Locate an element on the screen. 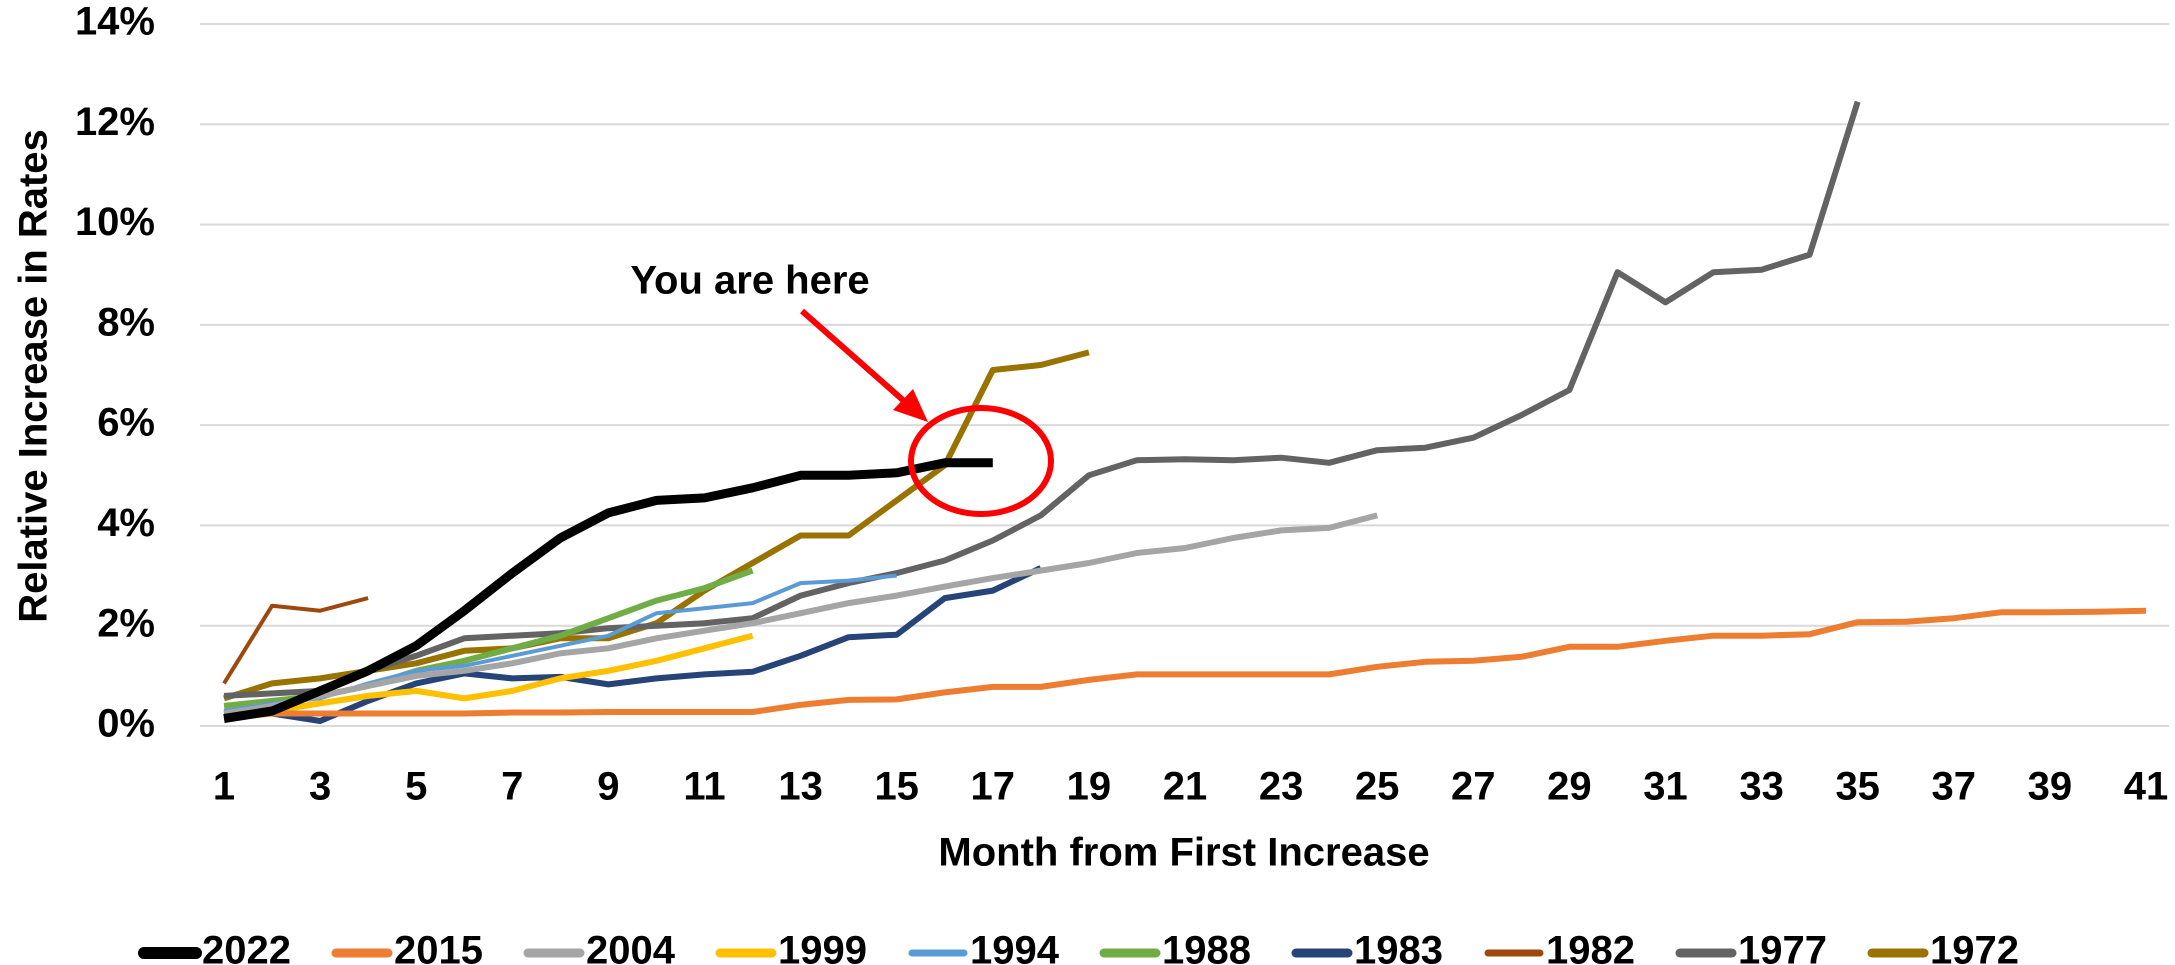  x-tick-label: 33 is located at coordinates (1761, 787).